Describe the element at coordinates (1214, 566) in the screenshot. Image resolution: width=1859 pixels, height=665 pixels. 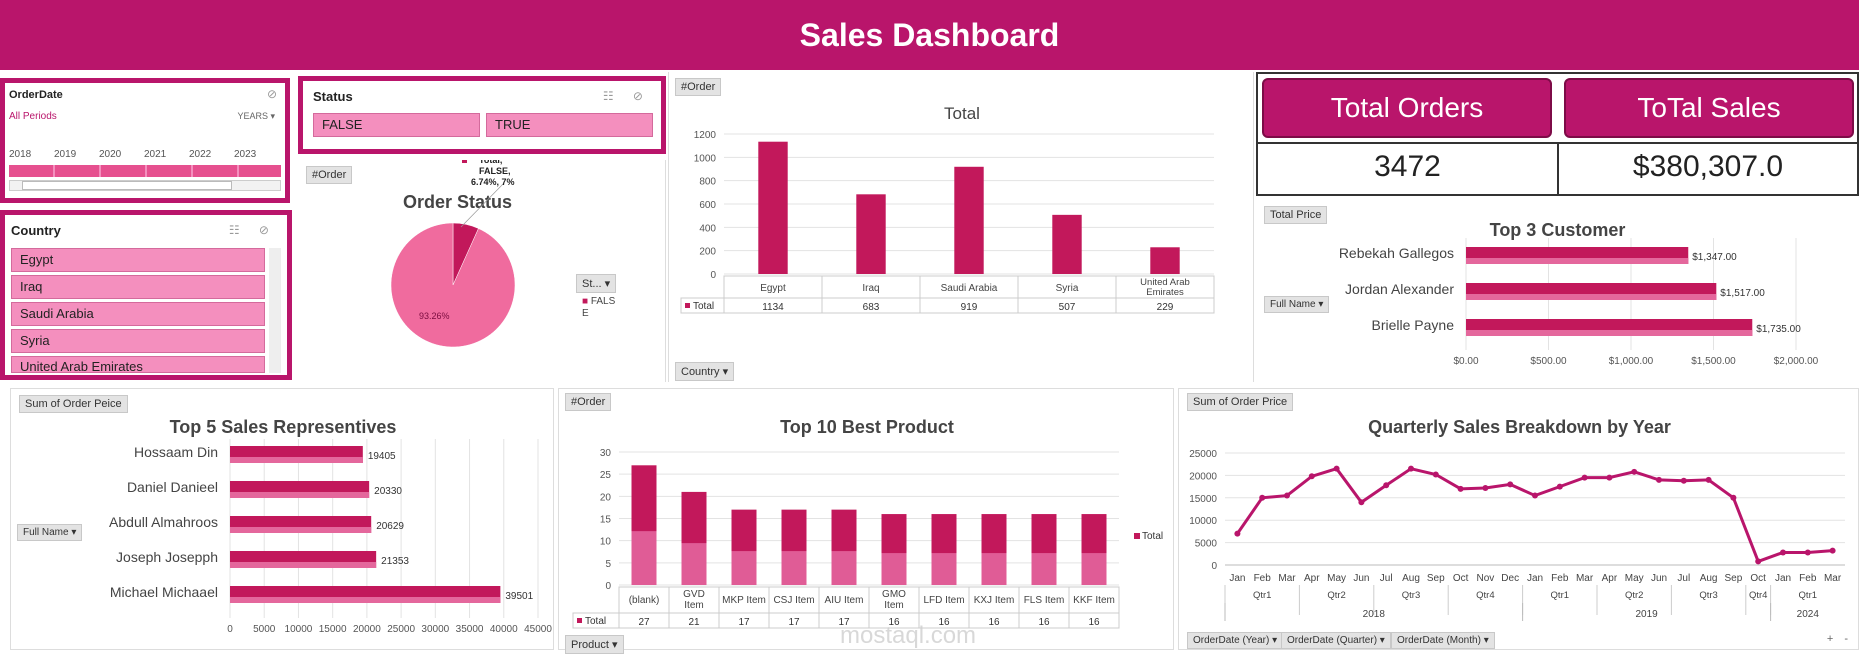
I see `y-tick-label: 0` at that location.